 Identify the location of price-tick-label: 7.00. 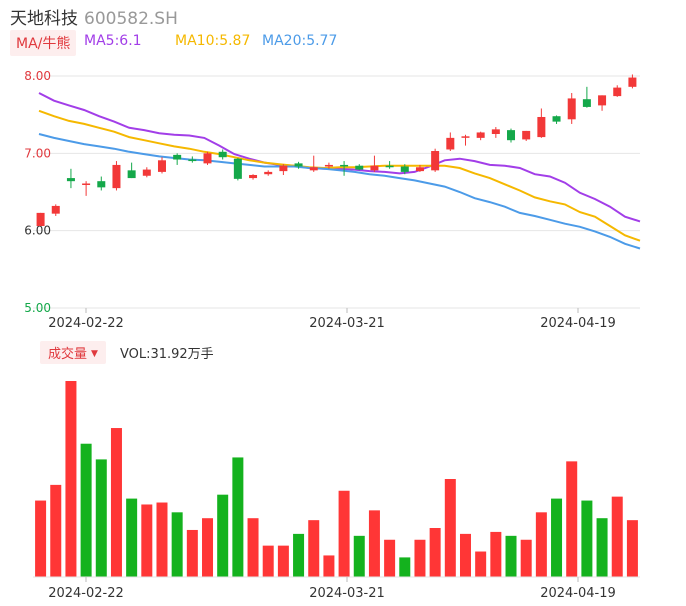
(37, 153).